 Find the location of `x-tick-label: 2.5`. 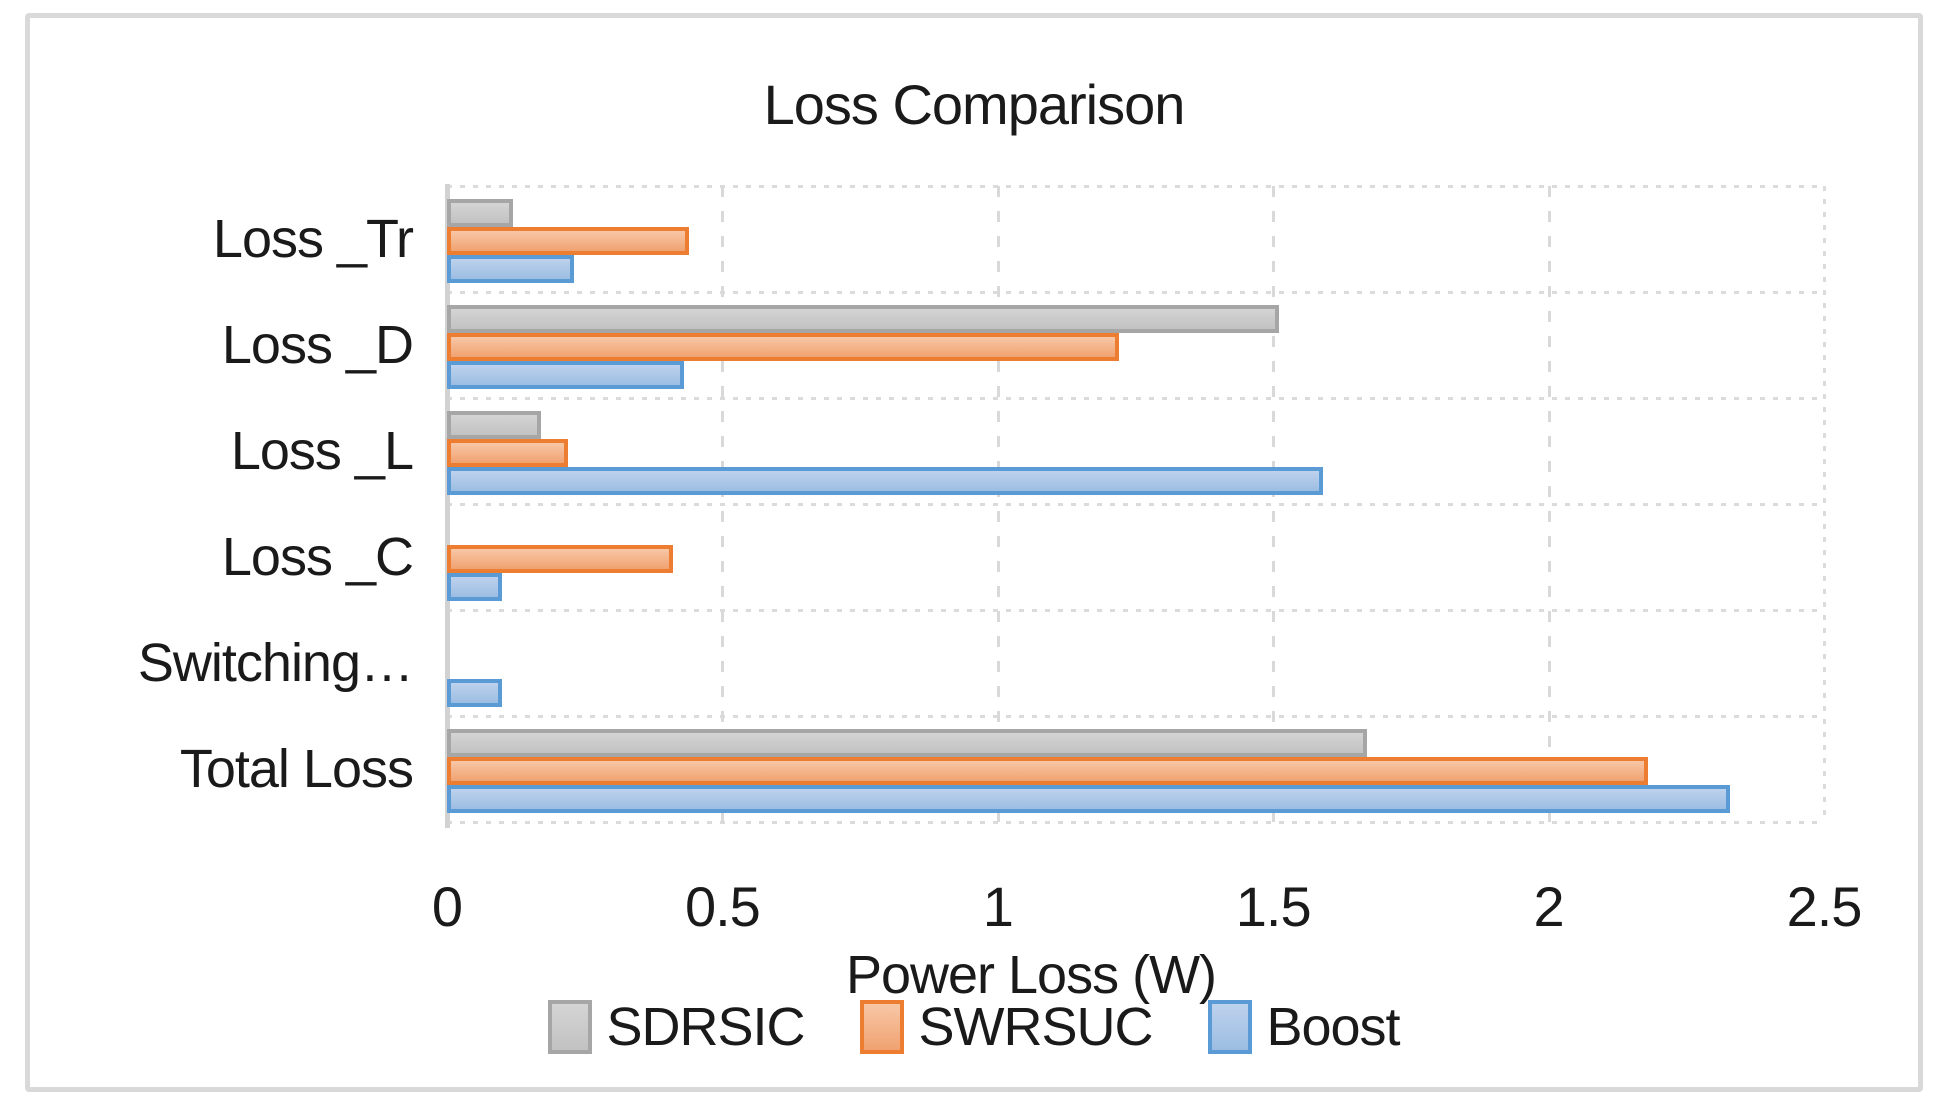

x-tick-label: 2.5 is located at coordinates (1824, 906).